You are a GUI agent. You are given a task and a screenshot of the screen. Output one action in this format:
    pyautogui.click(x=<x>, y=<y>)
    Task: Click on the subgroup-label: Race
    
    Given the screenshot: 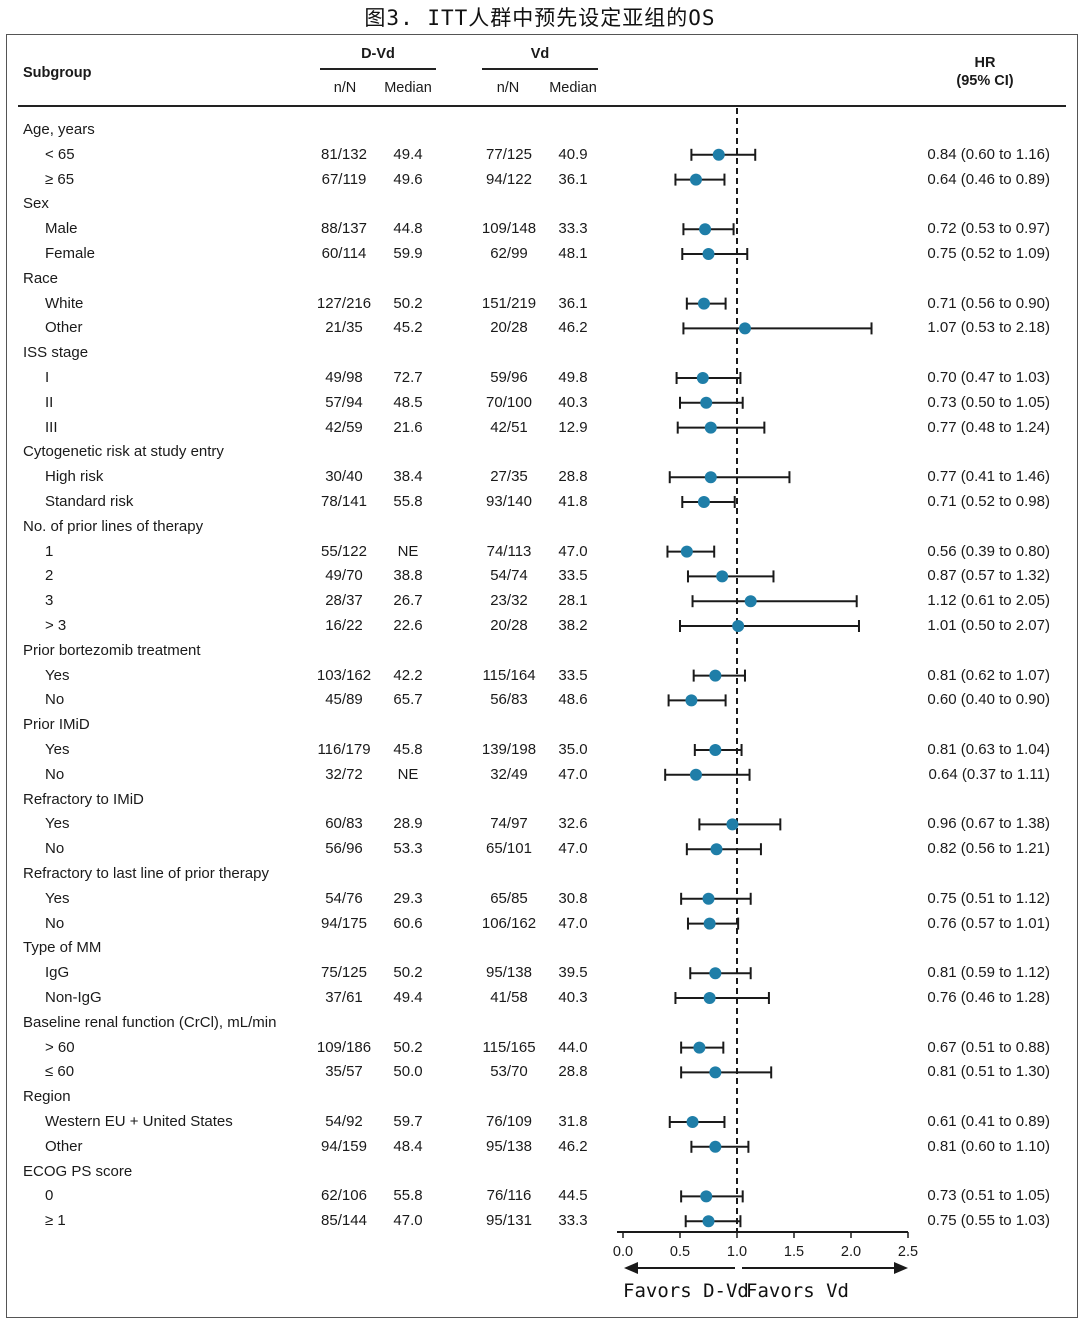 What is the action you would take?
    pyautogui.click(x=41, y=278)
    